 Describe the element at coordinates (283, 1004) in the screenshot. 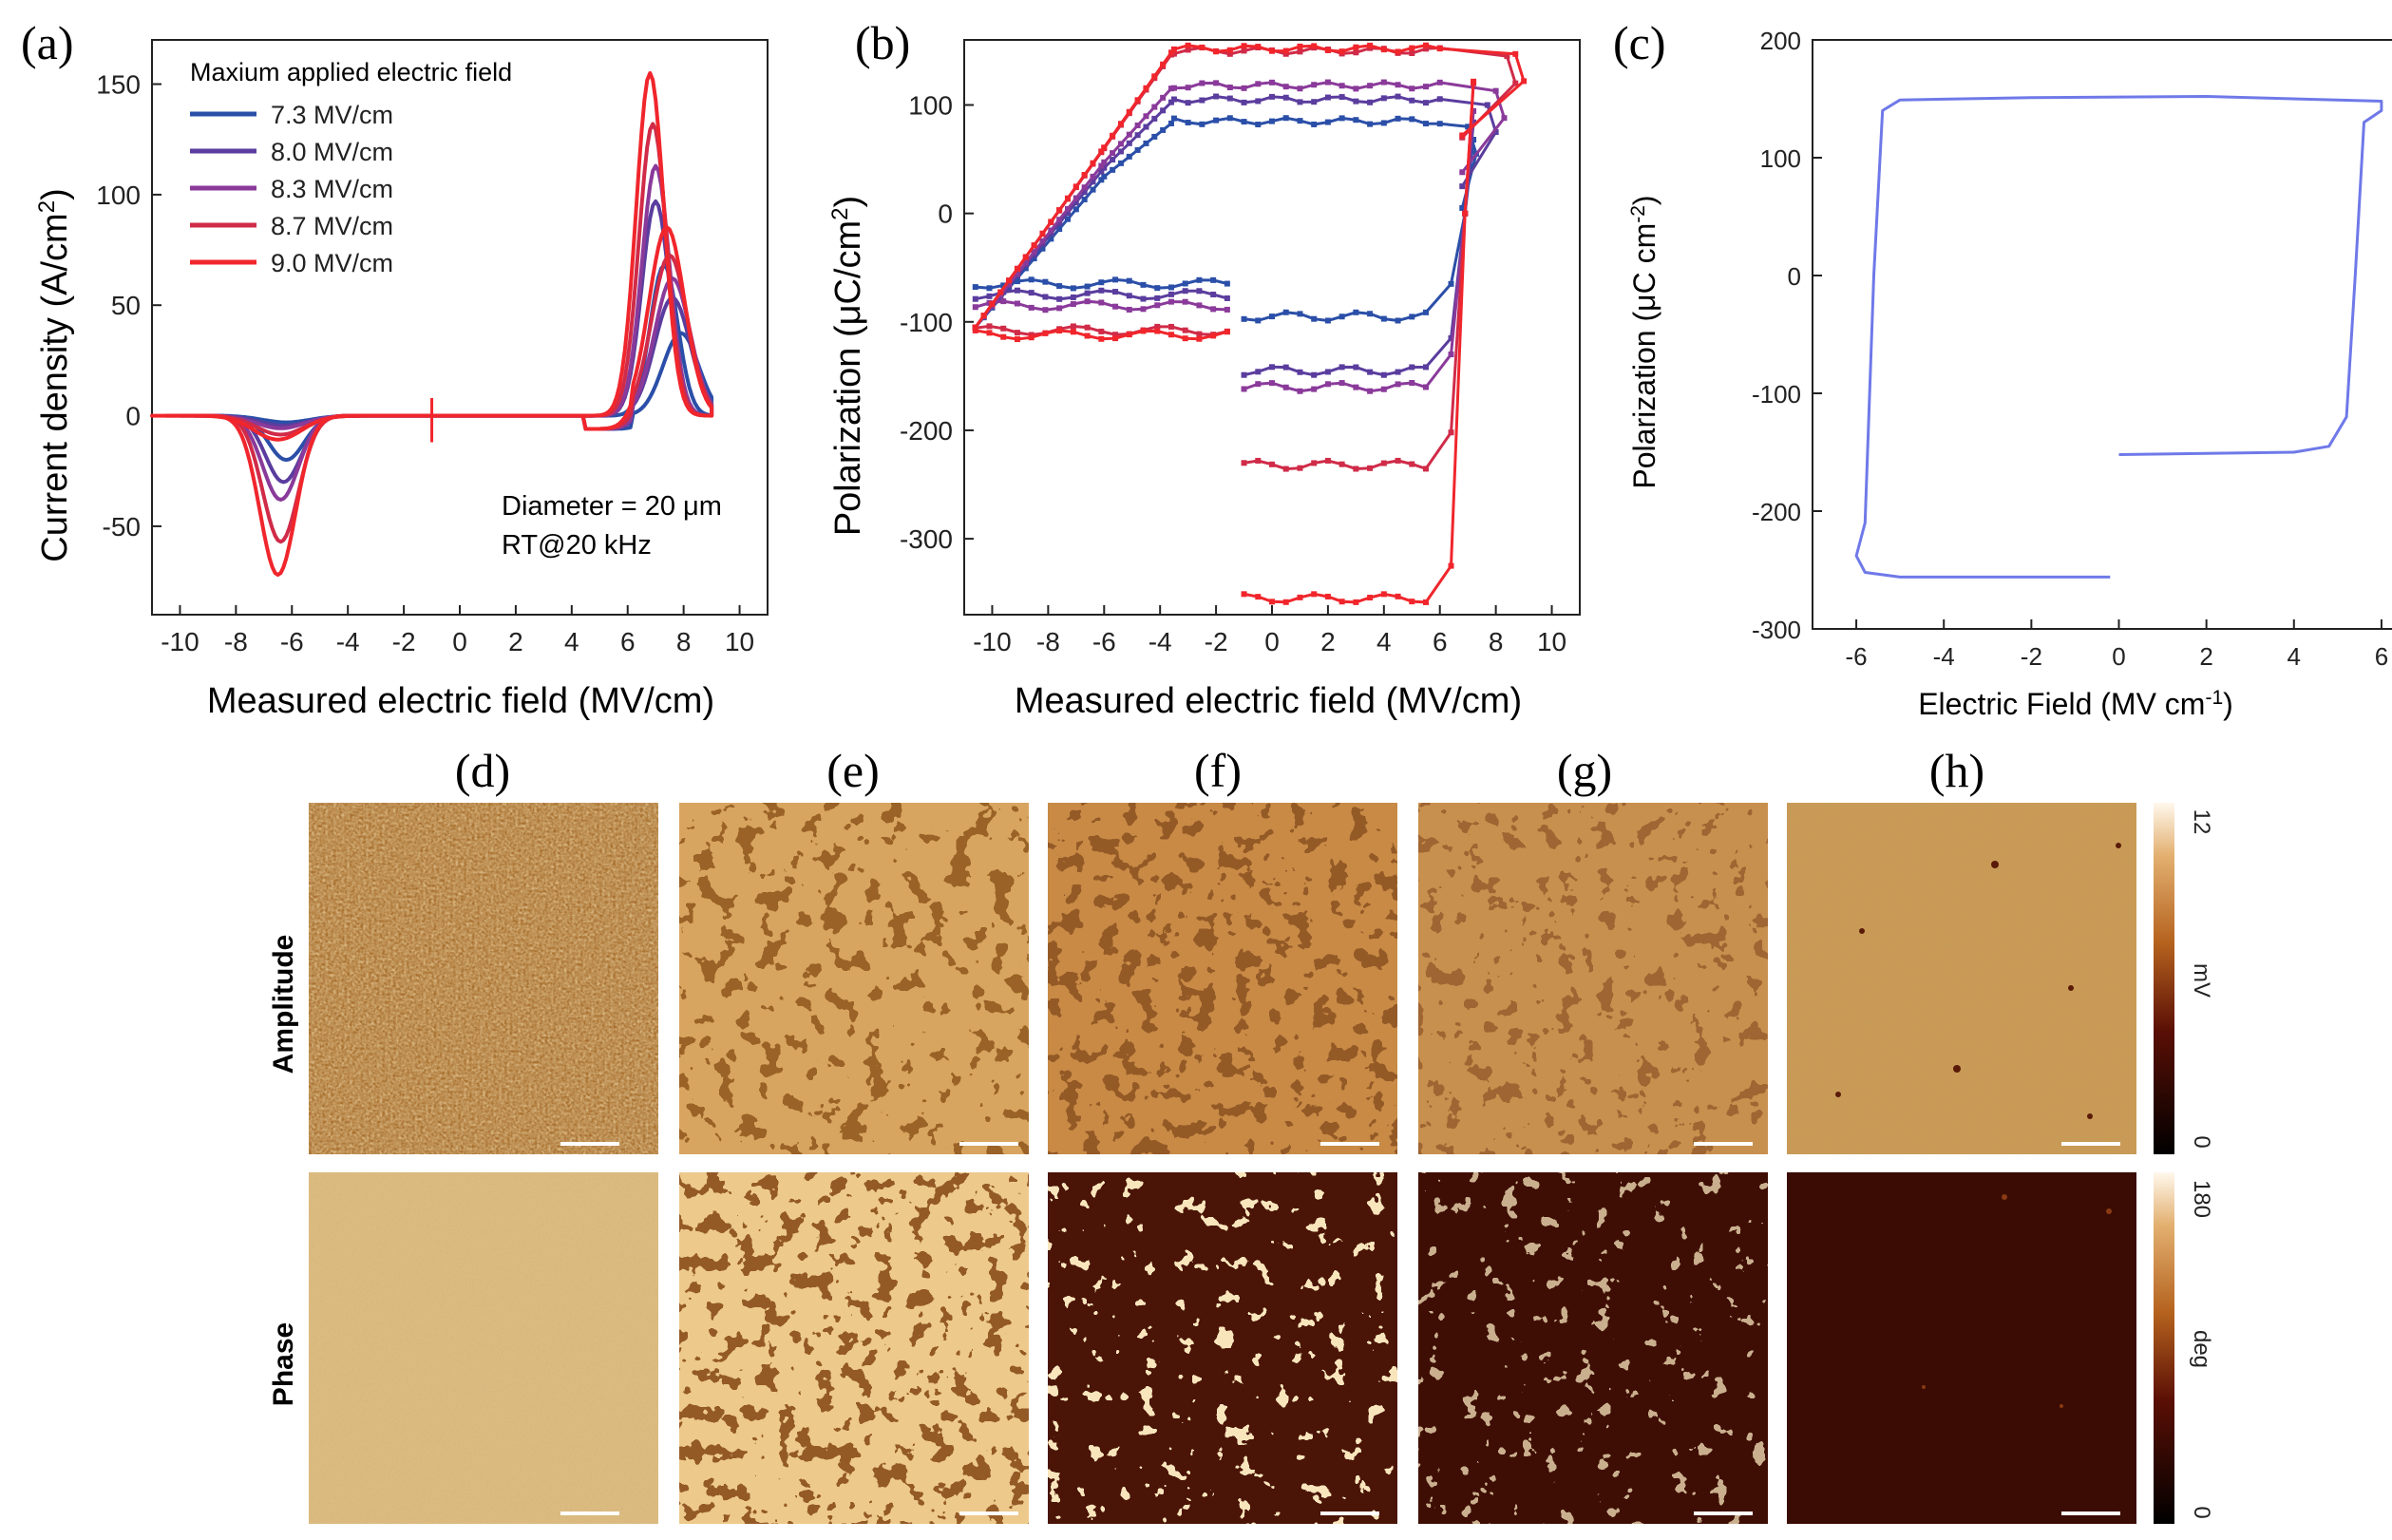

I see `row-label-amplitude: Amplitude` at that location.